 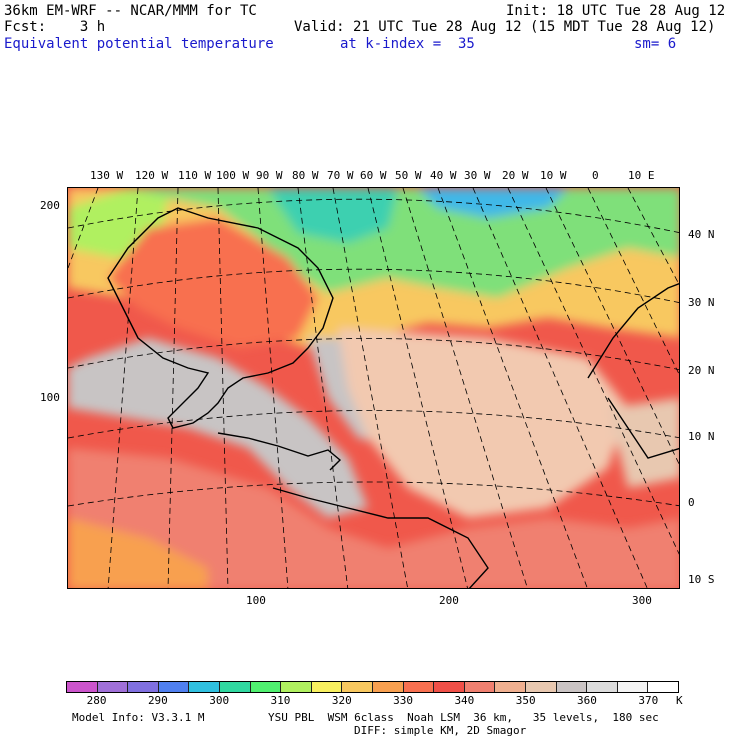 I want to click on colorbar-label: 350, so click(x=525, y=700).